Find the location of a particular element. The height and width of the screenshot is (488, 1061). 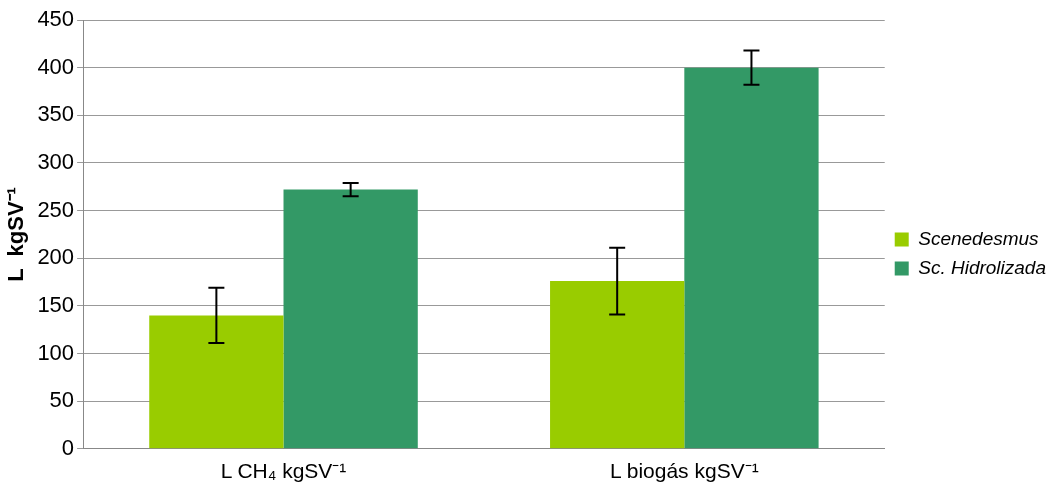

y-tick-label: 400 is located at coordinates (56, 66).